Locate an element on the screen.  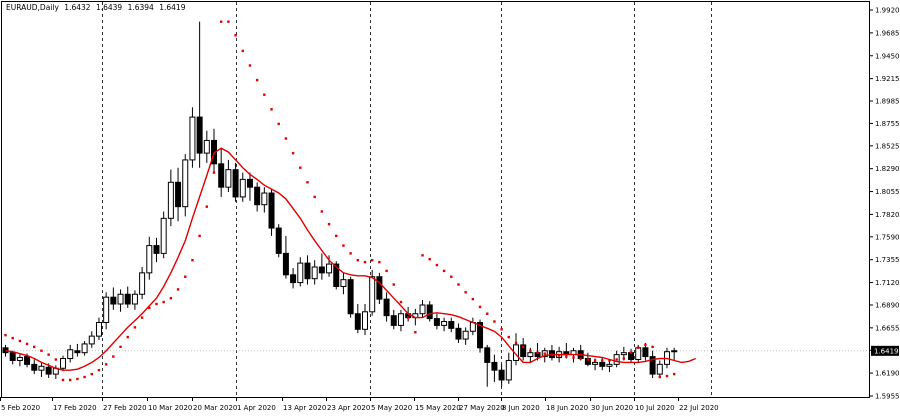
y-tick-label: 1.9450 is located at coordinates (887, 56).